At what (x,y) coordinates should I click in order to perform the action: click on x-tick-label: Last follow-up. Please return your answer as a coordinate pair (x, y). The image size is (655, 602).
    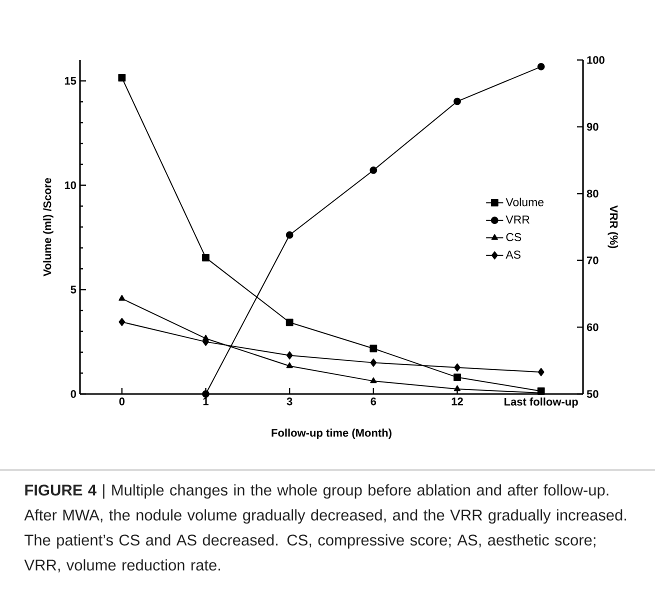
    Looking at the image, I should click on (541, 403).